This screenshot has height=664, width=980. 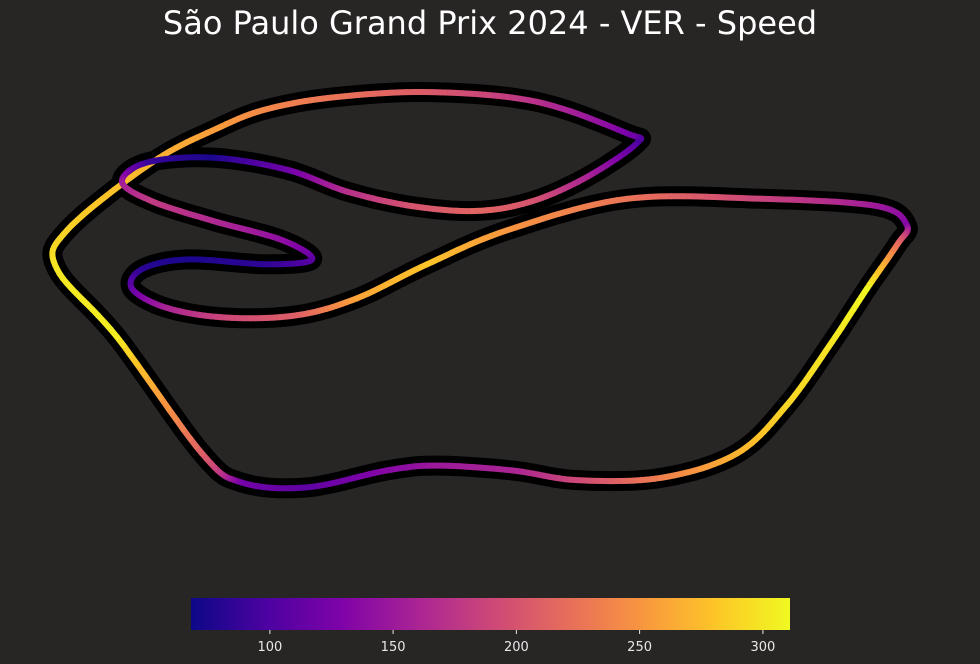 I want to click on colorbar-tick-label: 200, so click(x=516, y=647).